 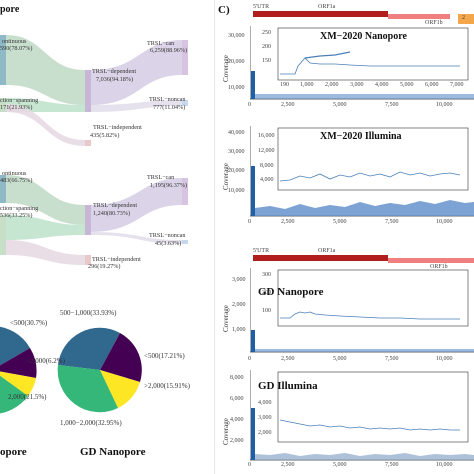 I want to click on node-noncan, so click(x=185, y=103).